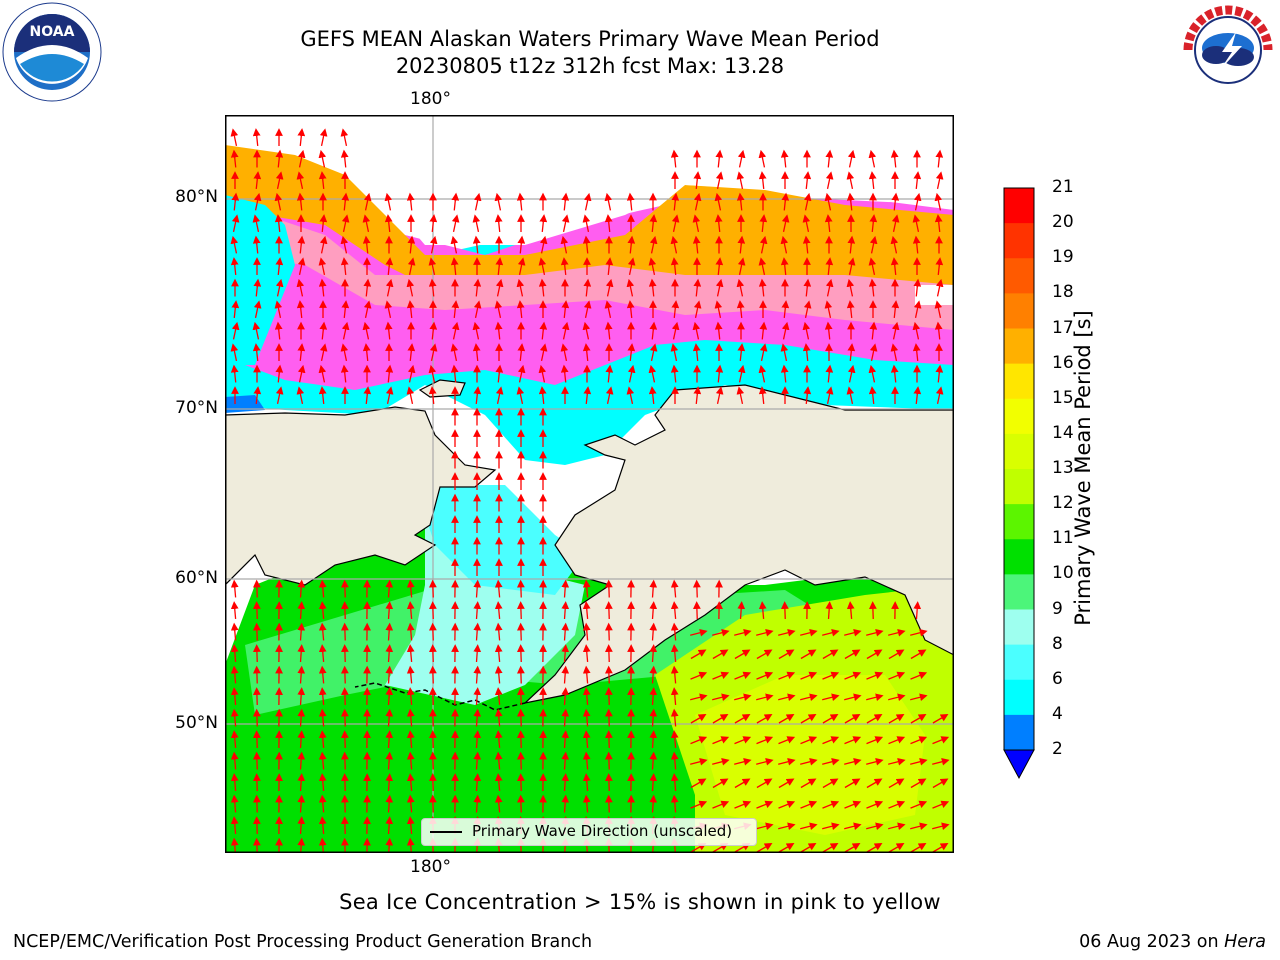  Describe the element at coordinates (440, 696) in the screenshot. I see `land-aleutian-islands` at that location.